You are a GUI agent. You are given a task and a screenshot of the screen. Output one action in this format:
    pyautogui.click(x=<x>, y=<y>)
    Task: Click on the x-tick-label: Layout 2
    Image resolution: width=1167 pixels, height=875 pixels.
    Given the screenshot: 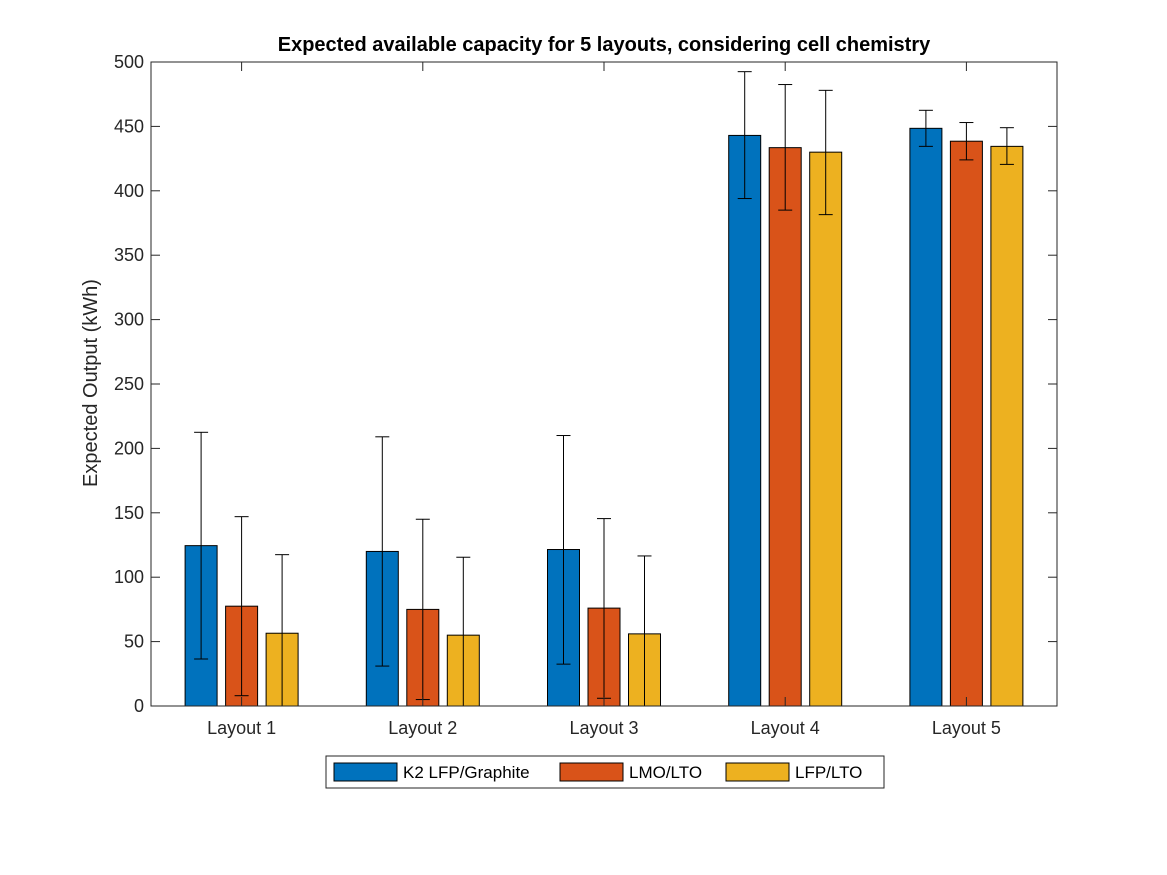 What is the action you would take?
    pyautogui.click(x=422, y=728)
    